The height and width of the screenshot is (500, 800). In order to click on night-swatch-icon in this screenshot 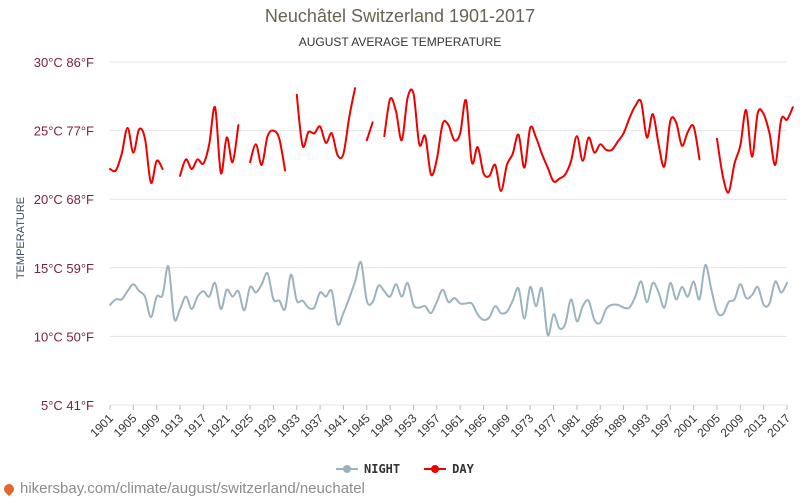, I will do `click(347, 469)`.